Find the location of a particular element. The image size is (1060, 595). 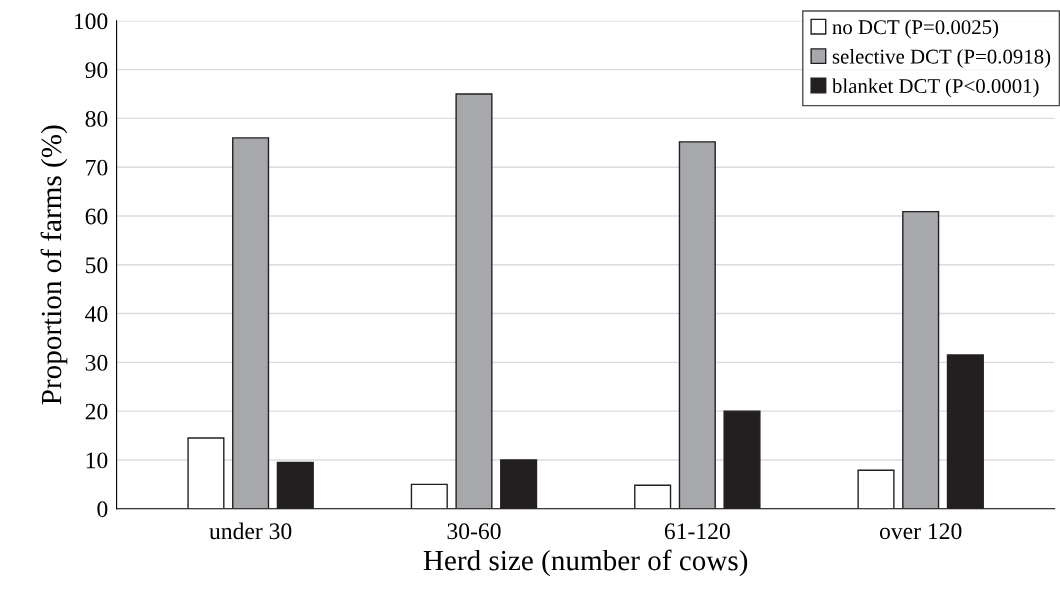

y-tick-label: 20 is located at coordinates (96, 411).